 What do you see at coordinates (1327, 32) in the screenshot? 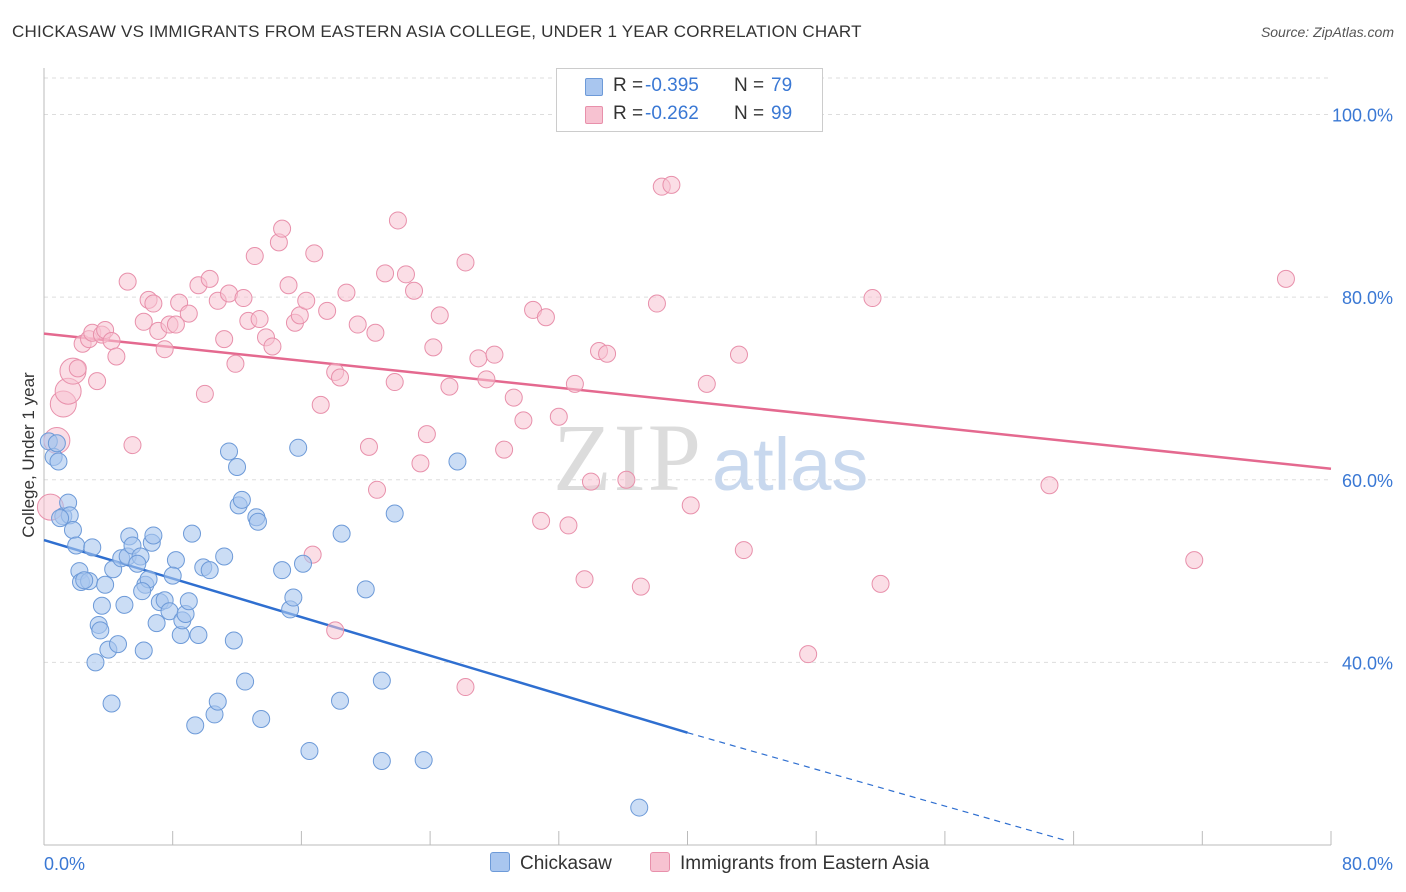
I see `source-label: Source: ZipAtlas.com` at bounding box center [1327, 32].